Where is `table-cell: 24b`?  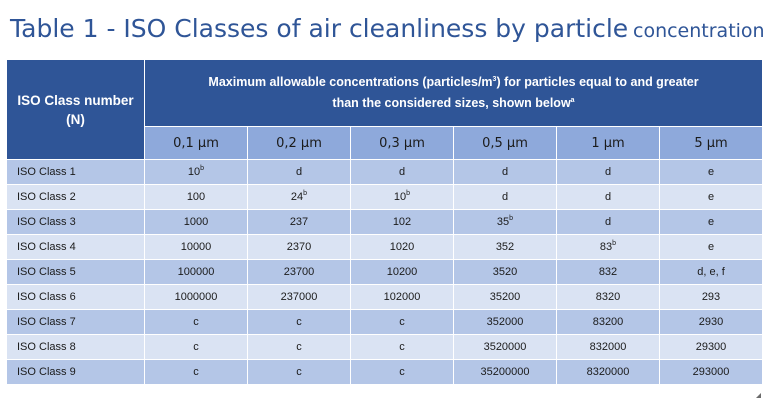 table-cell: 24b is located at coordinates (299, 197).